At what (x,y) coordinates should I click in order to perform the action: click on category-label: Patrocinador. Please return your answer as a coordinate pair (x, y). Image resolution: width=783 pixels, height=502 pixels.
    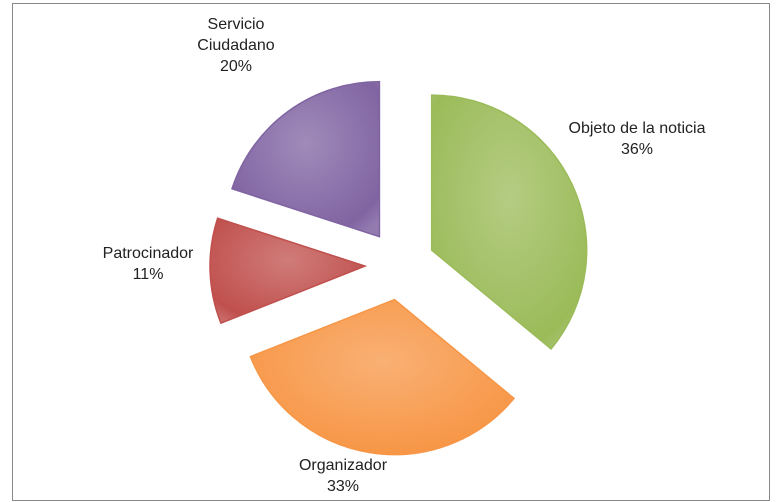
    Looking at the image, I should click on (148, 253).